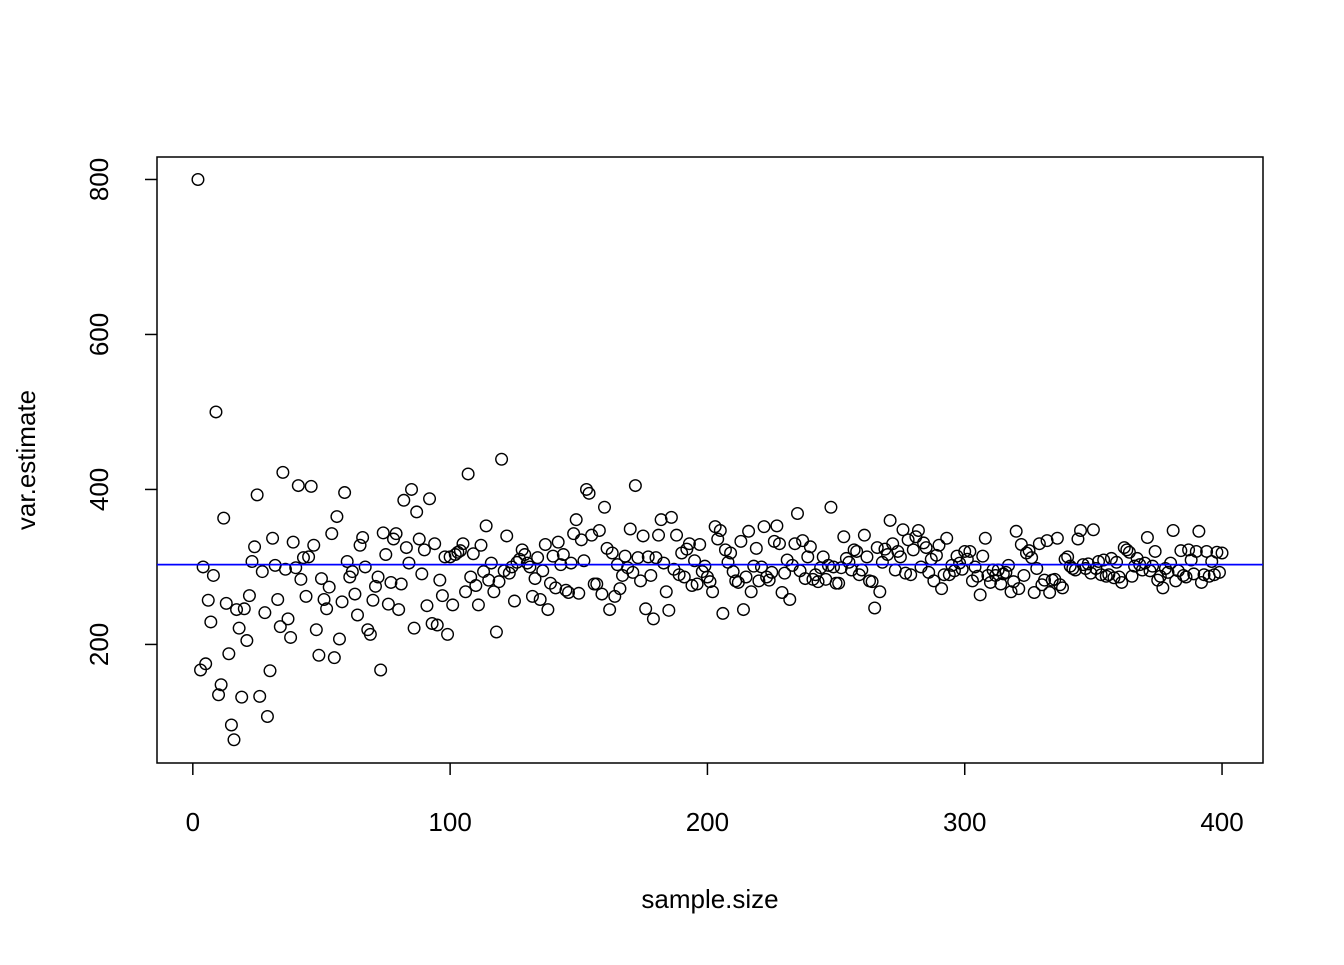 This screenshot has height=965, width=1344. Describe the element at coordinates (707, 822) in the screenshot. I see `x-tick-label: 200` at that location.